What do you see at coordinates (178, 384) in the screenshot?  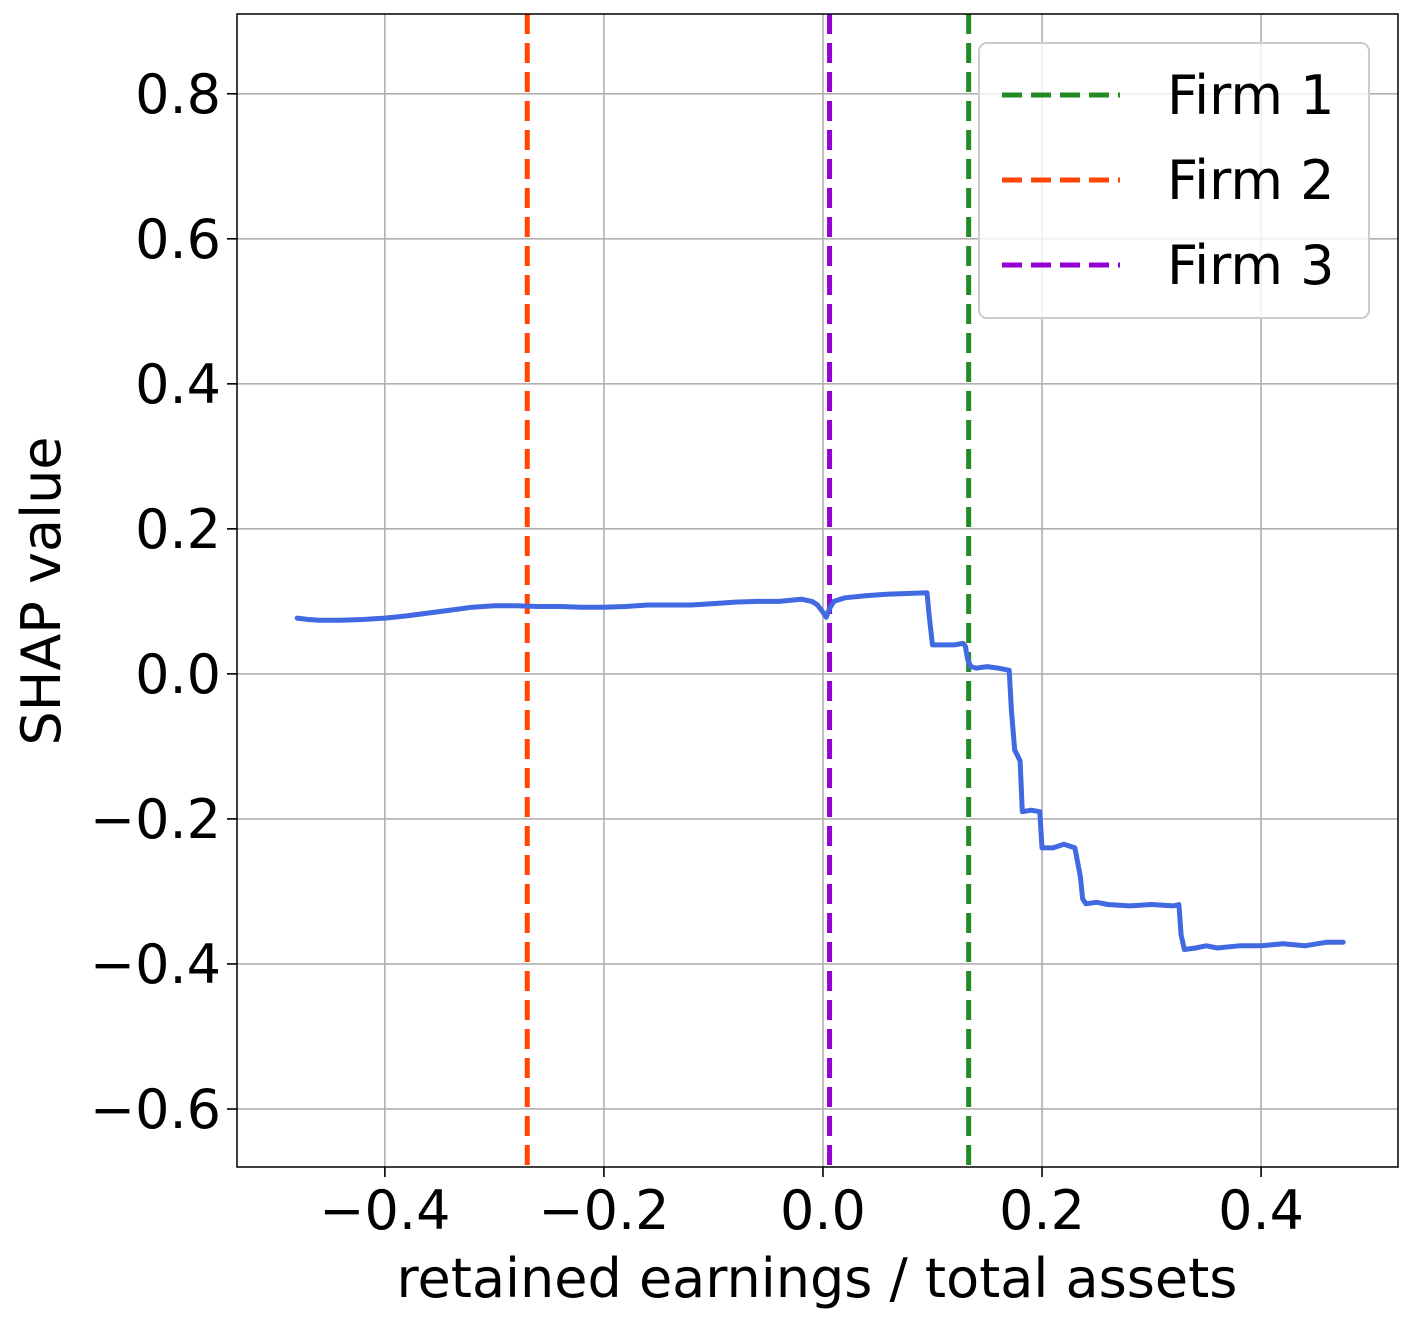 I see `y-tick-label: 0.4` at bounding box center [178, 384].